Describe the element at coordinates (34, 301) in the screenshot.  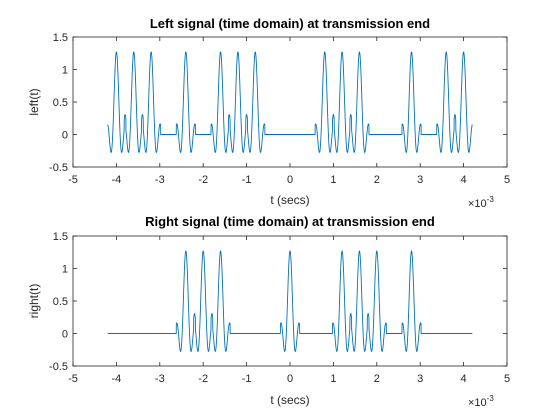
I see `y-axis-label: right(t)` at that location.